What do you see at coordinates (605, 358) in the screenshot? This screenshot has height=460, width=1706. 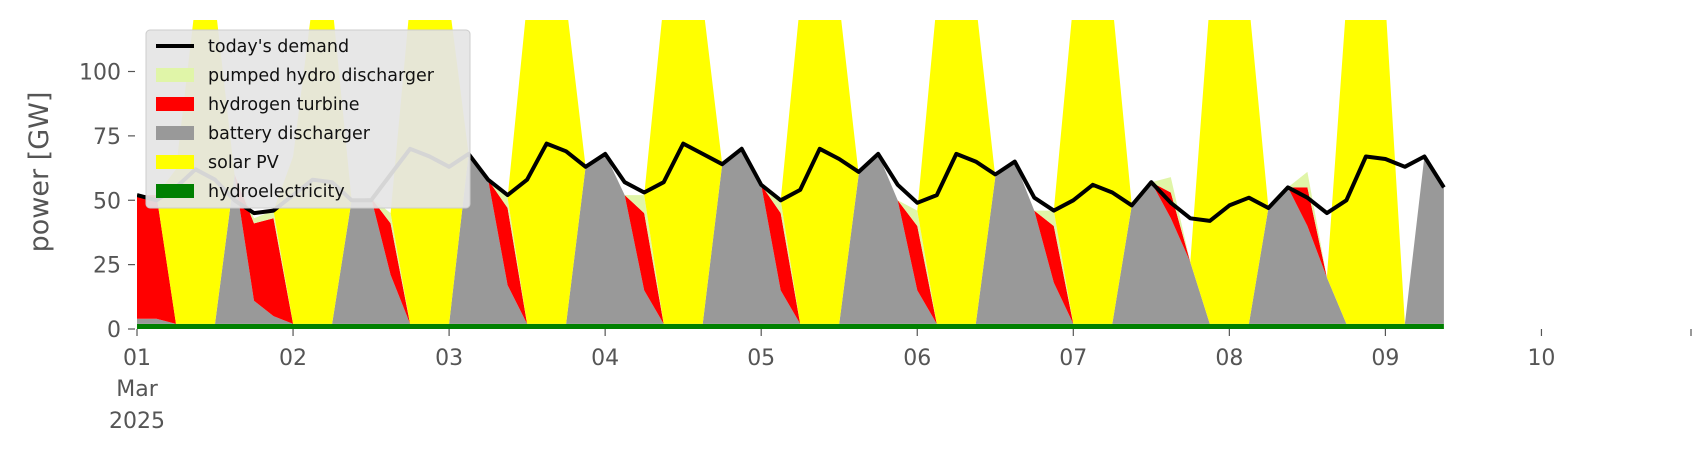 I see `x-tick-label: 04` at bounding box center [605, 358].